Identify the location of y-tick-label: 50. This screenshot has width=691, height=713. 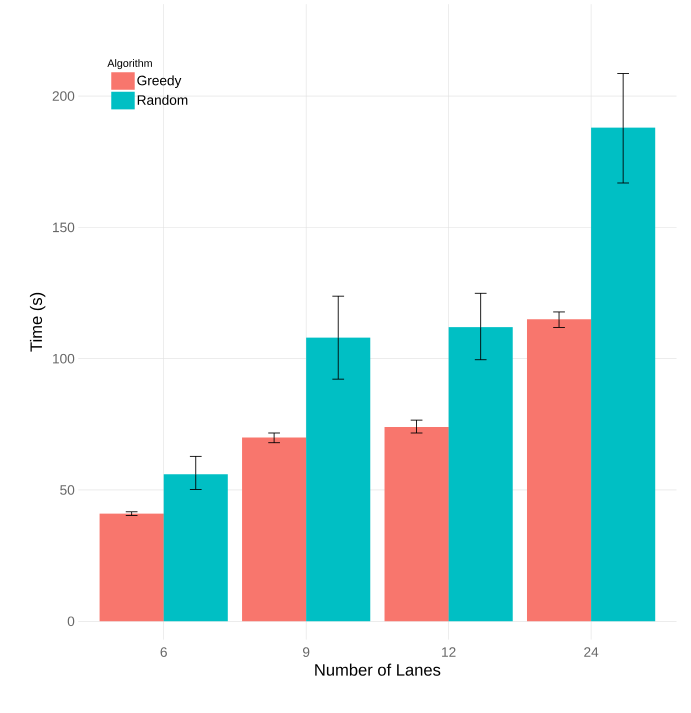
(67, 490).